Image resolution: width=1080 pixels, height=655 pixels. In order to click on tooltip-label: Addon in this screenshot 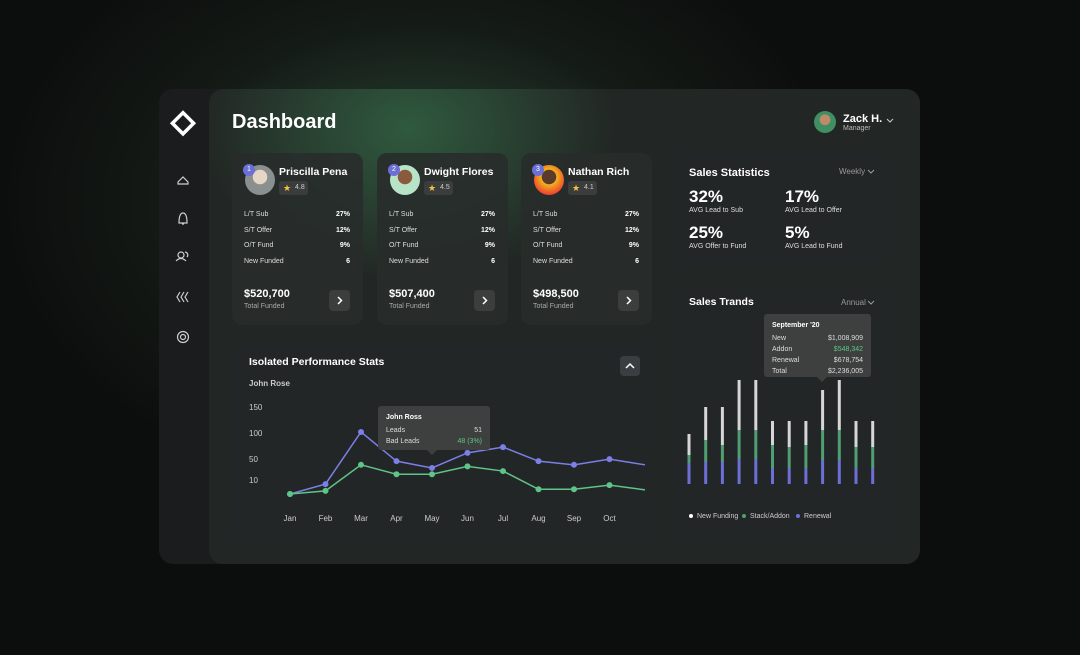, I will do `click(782, 349)`.